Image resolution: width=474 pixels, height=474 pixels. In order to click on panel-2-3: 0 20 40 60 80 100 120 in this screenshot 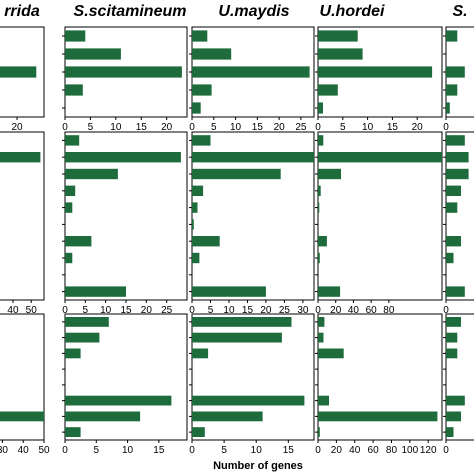, I will do `click(379, 384)`.